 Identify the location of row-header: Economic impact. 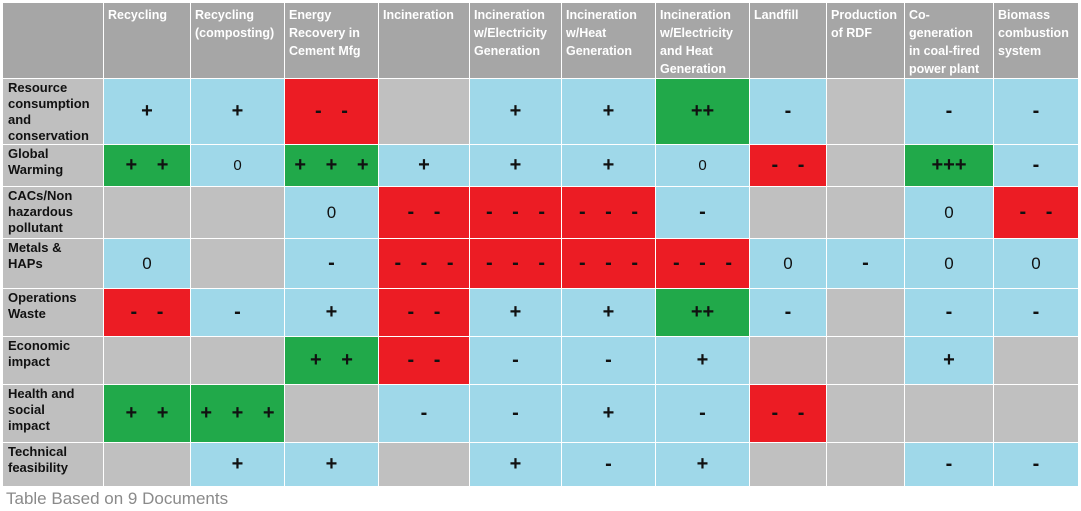
(53, 360).